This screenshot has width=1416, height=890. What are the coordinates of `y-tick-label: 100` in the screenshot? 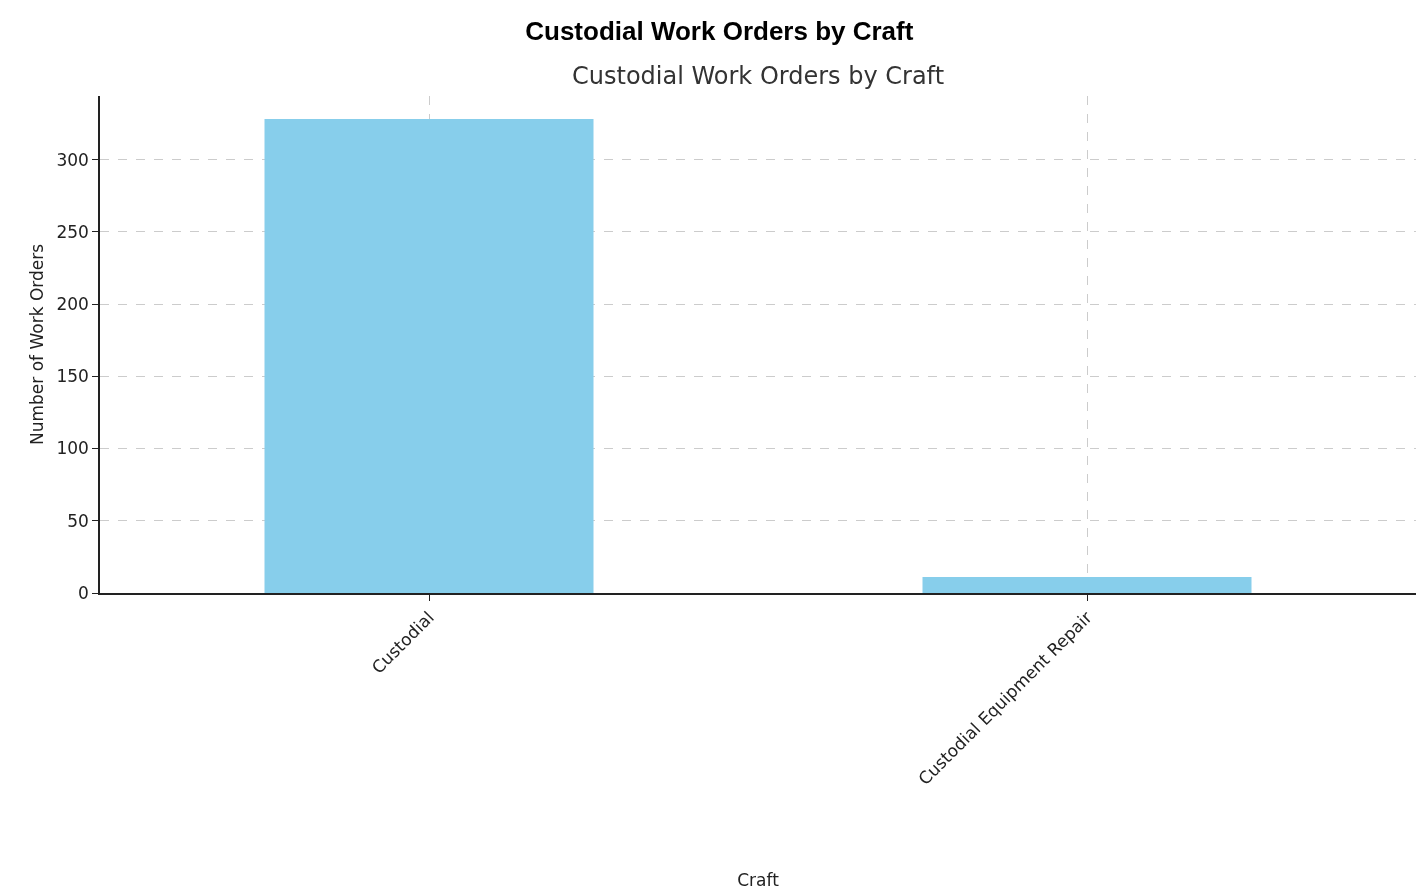 It's located at (72, 448).